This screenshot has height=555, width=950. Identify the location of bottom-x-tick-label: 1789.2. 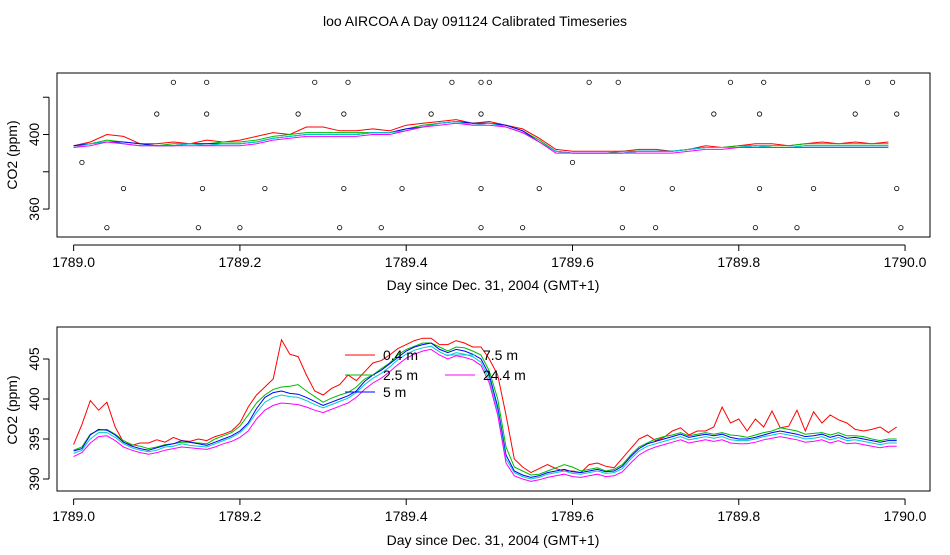
(240, 516).